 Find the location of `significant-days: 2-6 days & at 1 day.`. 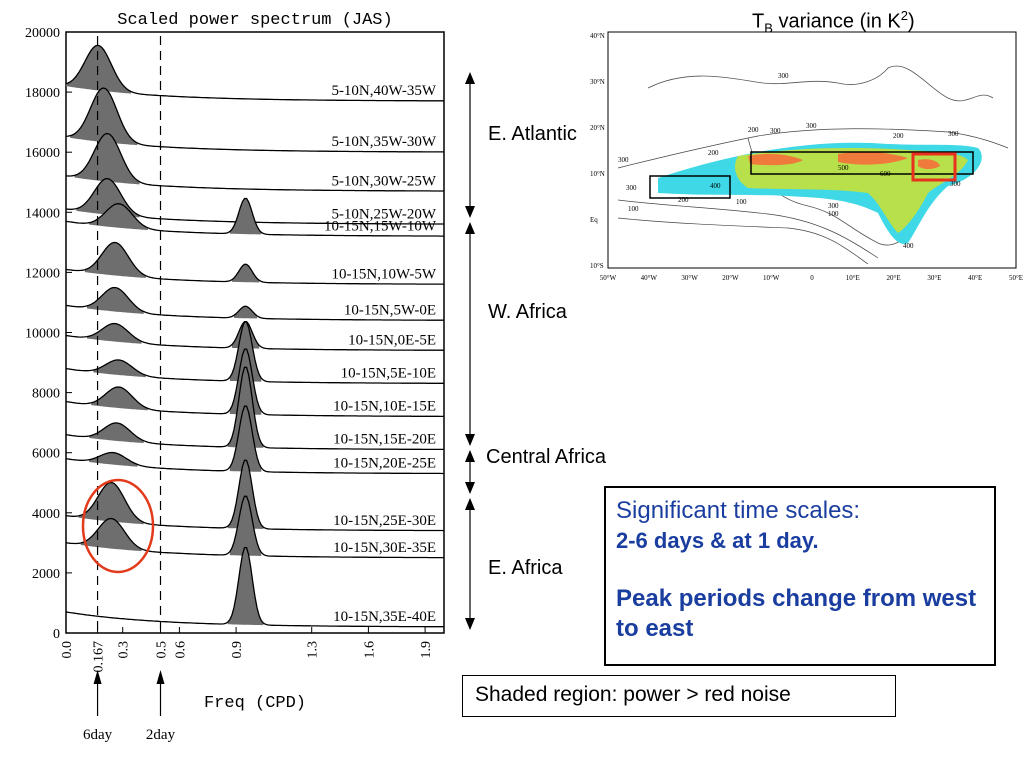

significant-days: 2-6 days & at 1 day. is located at coordinates (717, 540).